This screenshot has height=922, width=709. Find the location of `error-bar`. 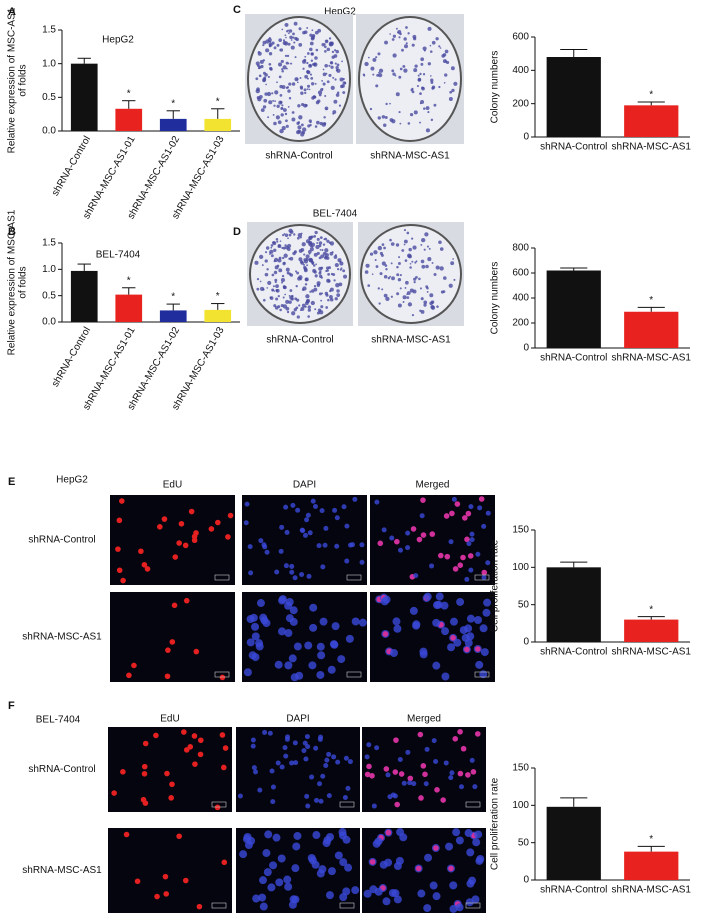

error-bar is located at coordinates (84, 267).